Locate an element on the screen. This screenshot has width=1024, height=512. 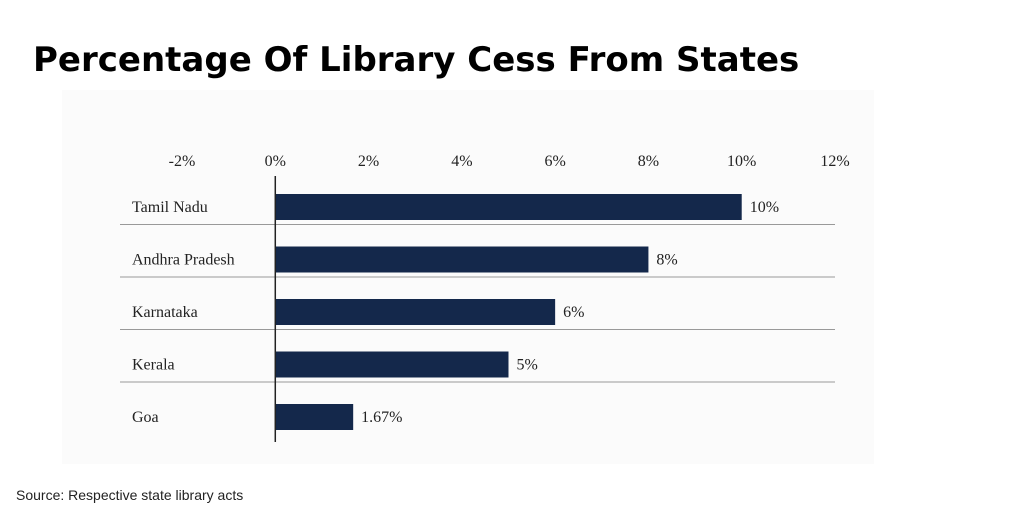
x-tick-label: 0% is located at coordinates (275, 161).